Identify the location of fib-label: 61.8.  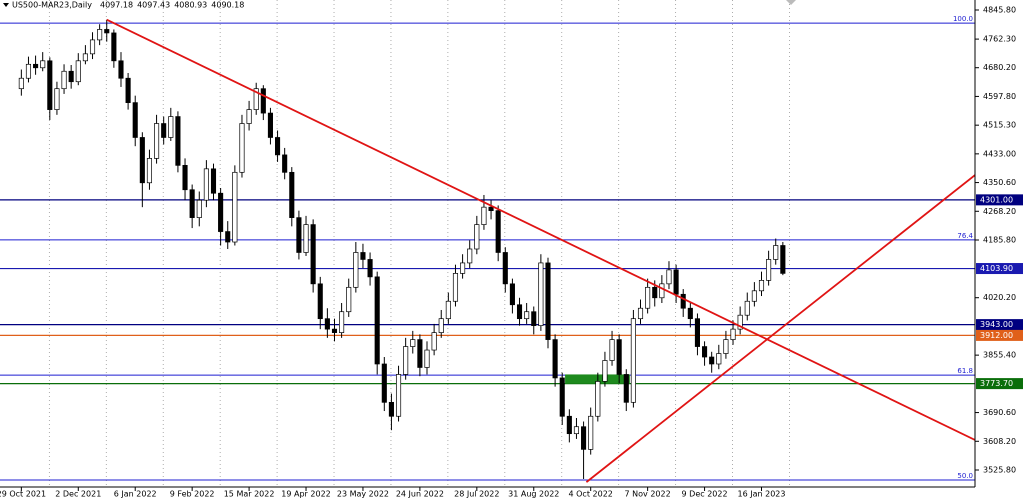
(965, 371).